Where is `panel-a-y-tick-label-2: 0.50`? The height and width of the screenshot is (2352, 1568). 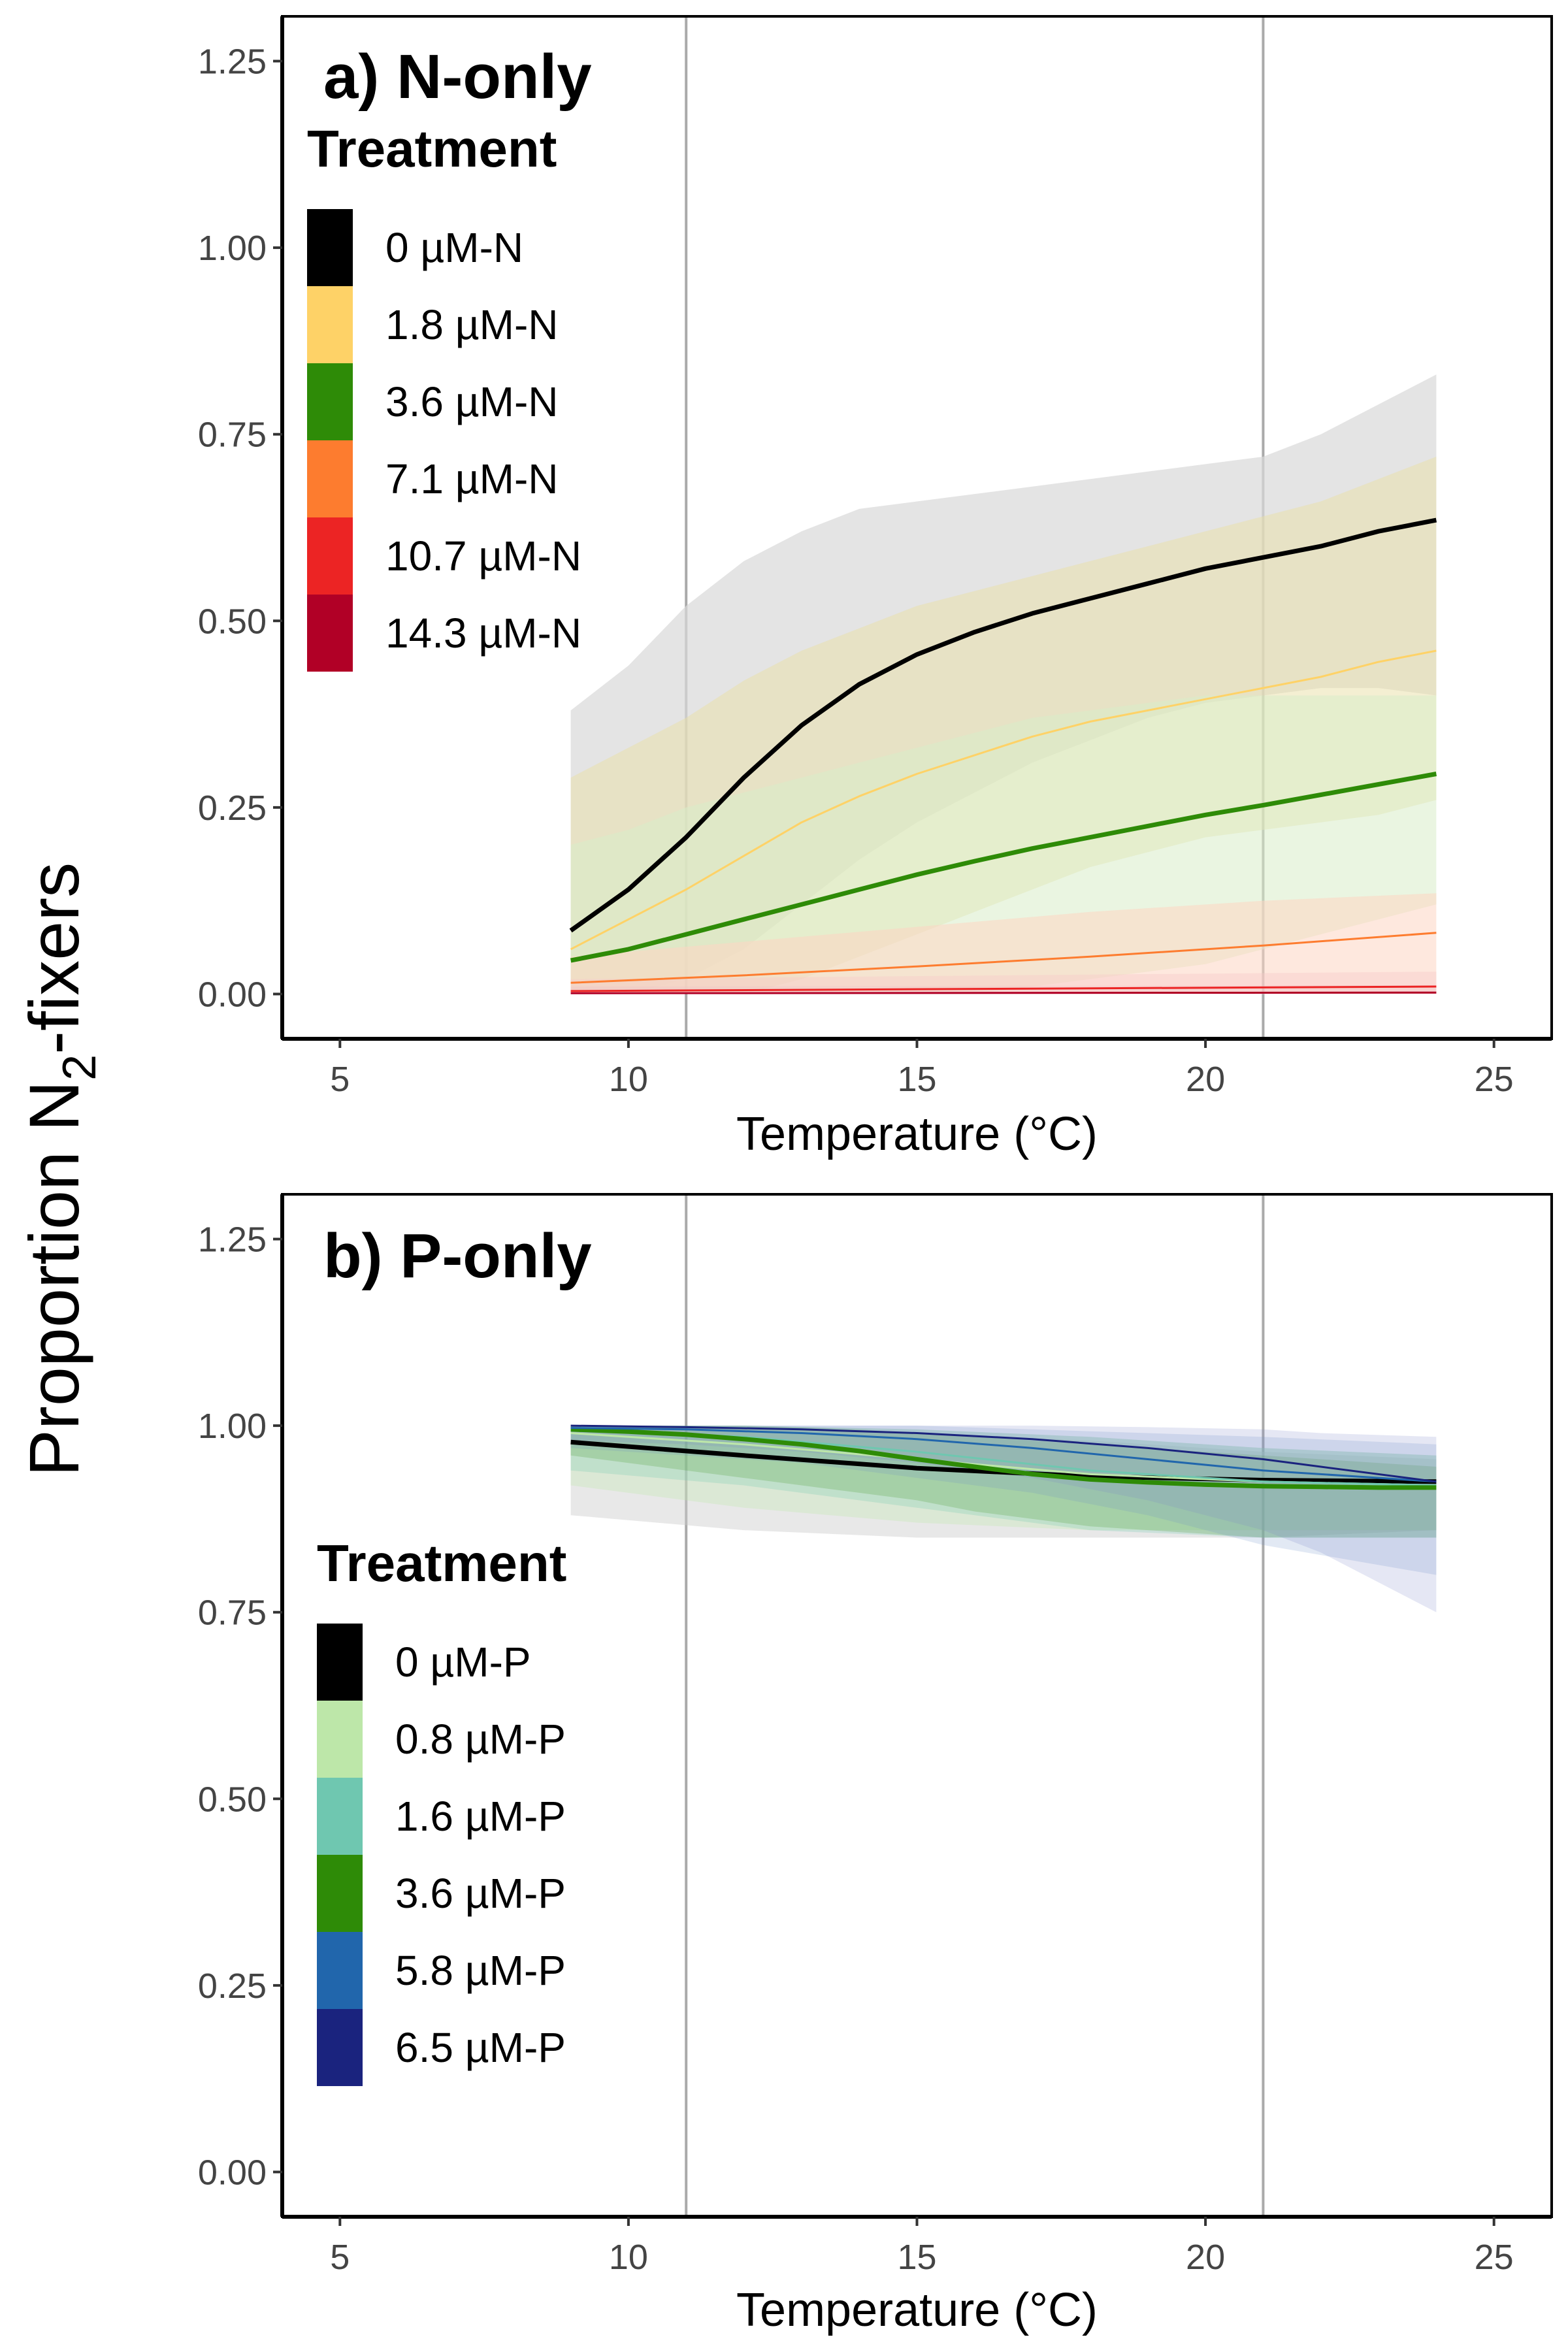 panel-a-y-tick-label-2: 0.50 is located at coordinates (232, 621).